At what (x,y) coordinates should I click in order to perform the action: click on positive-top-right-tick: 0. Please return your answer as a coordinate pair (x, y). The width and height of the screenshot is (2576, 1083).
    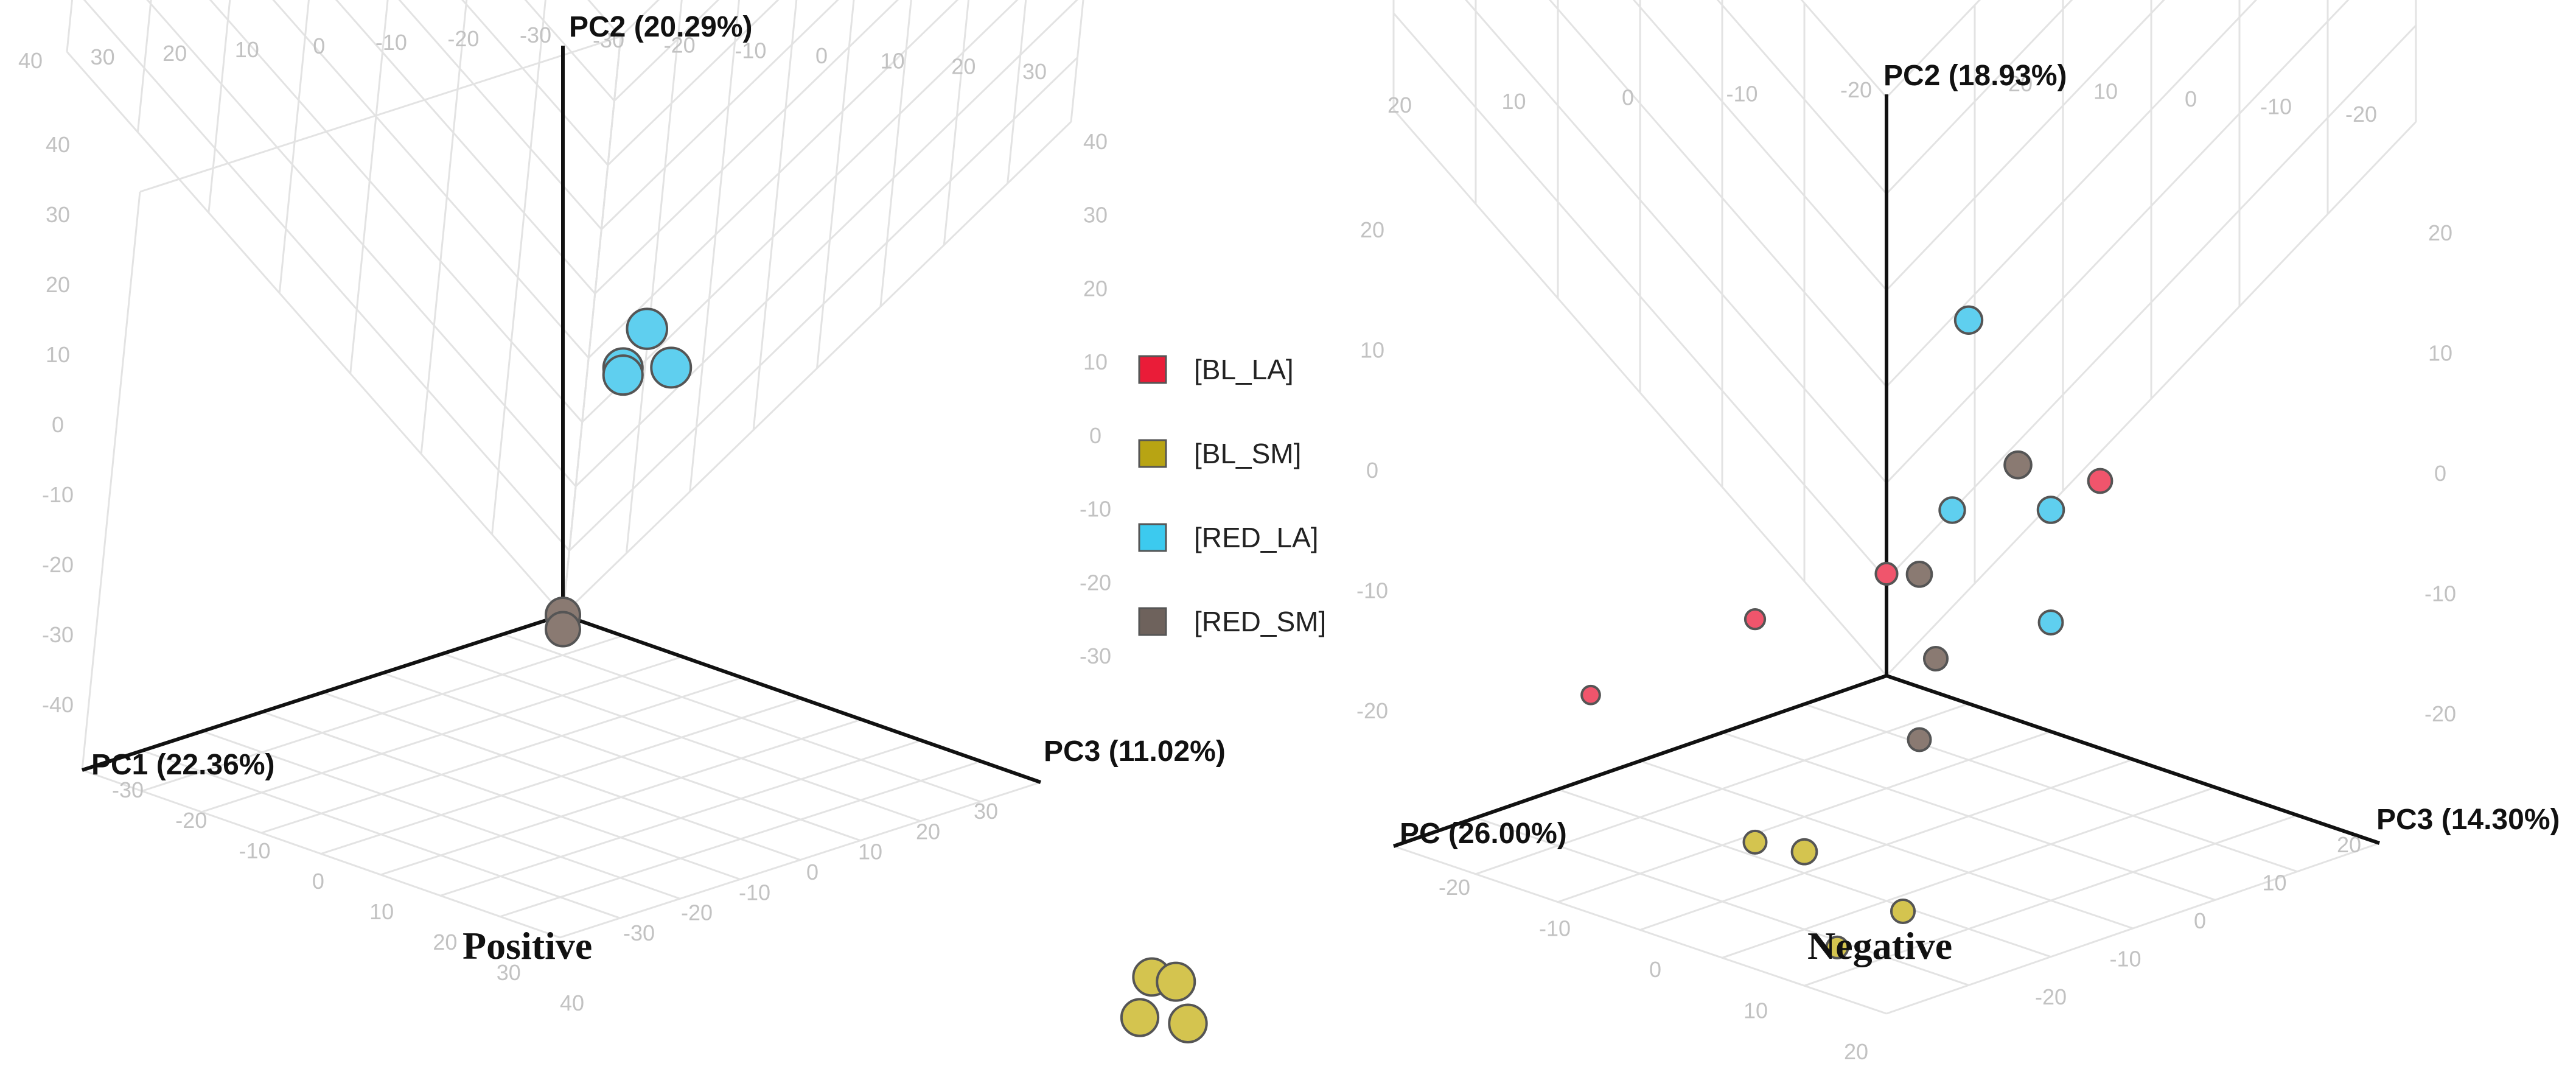
    Looking at the image, I should click on (821, 55).